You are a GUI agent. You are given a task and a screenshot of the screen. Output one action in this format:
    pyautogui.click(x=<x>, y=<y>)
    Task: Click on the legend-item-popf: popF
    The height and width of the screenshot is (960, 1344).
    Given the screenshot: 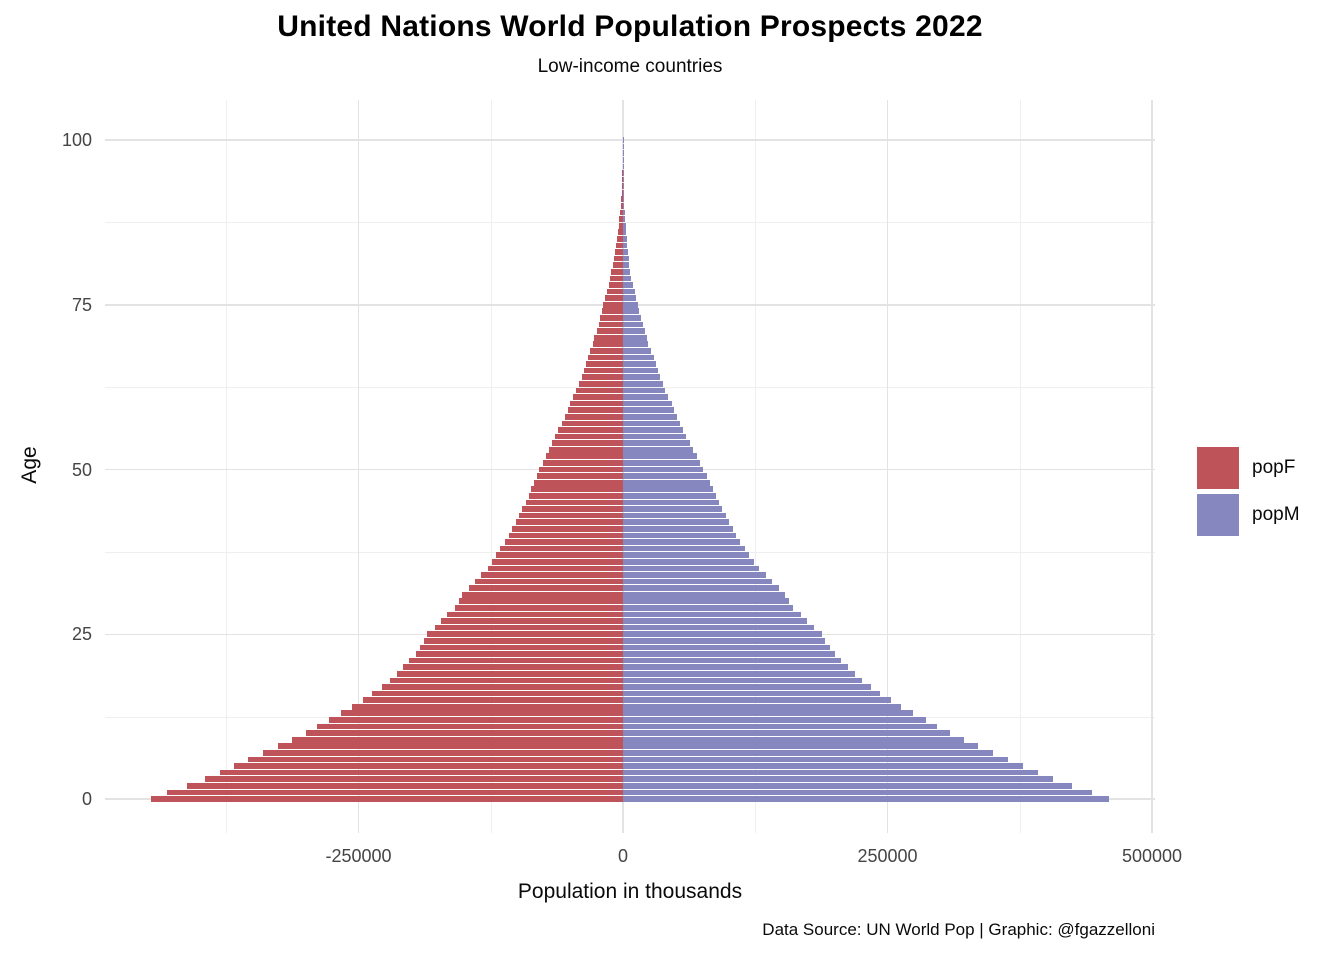 What is the action you would take?
    pyautogui.click(x=1248, y=468)
    